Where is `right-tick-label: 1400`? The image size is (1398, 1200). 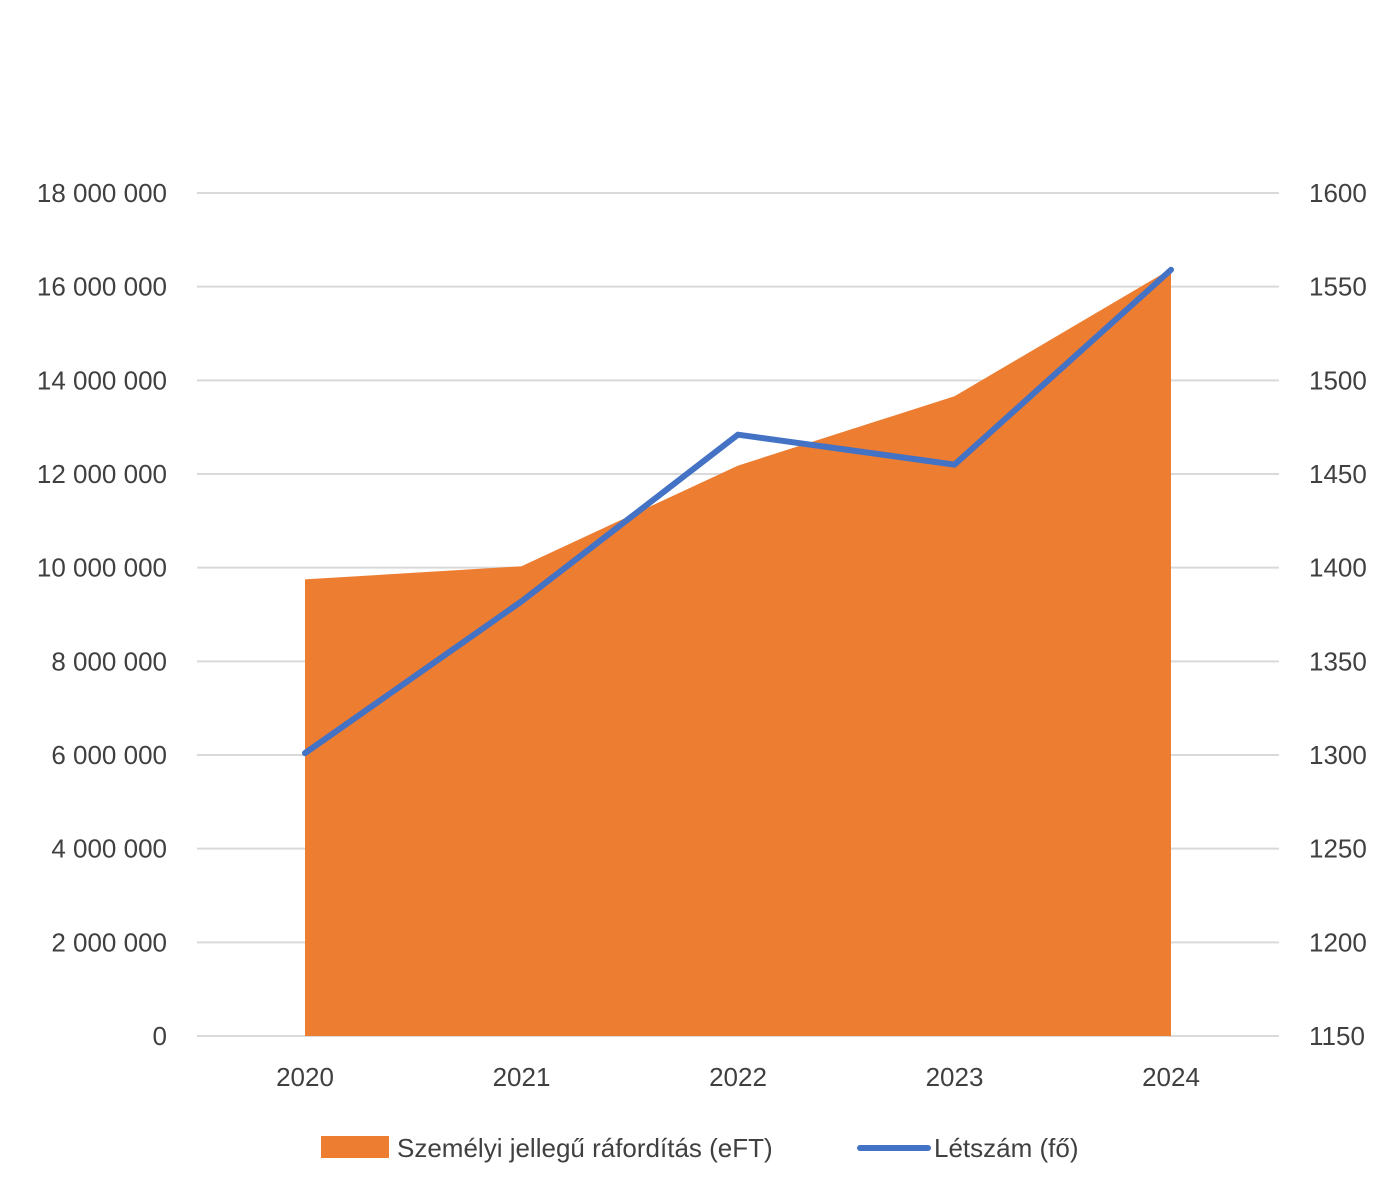 right-tick-label: 1400 is located at coordinates (1338, 568).